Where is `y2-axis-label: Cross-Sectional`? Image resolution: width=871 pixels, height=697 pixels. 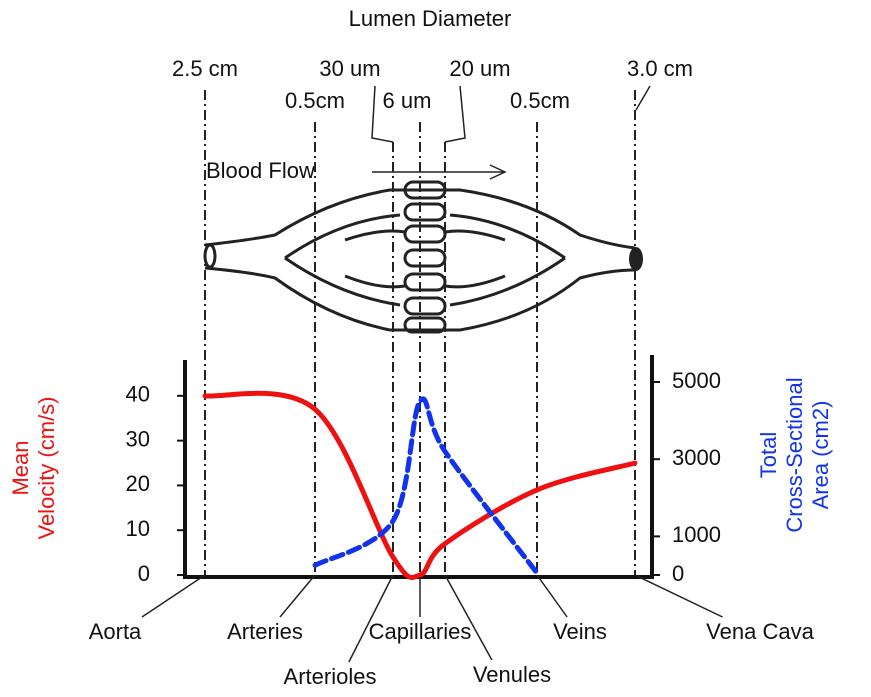 y2-axis-label: Cross-Sectional is located at coordinates (794, 454).